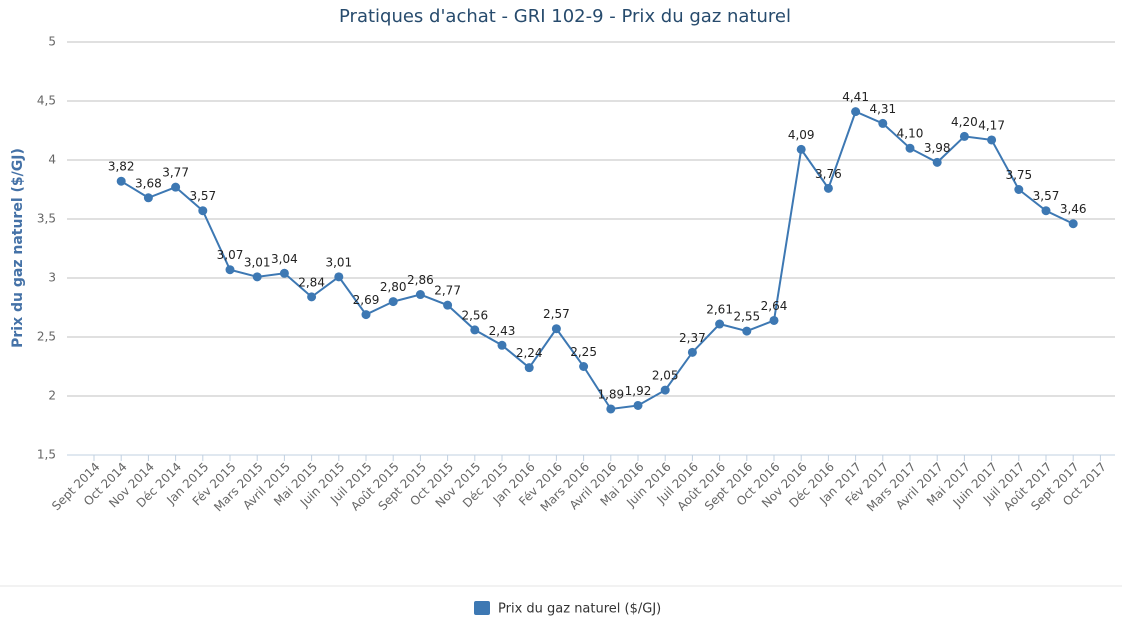  Describe the element at coordinates (991, 125) in the screenshot. I see `data-label: 4,17` at that location.